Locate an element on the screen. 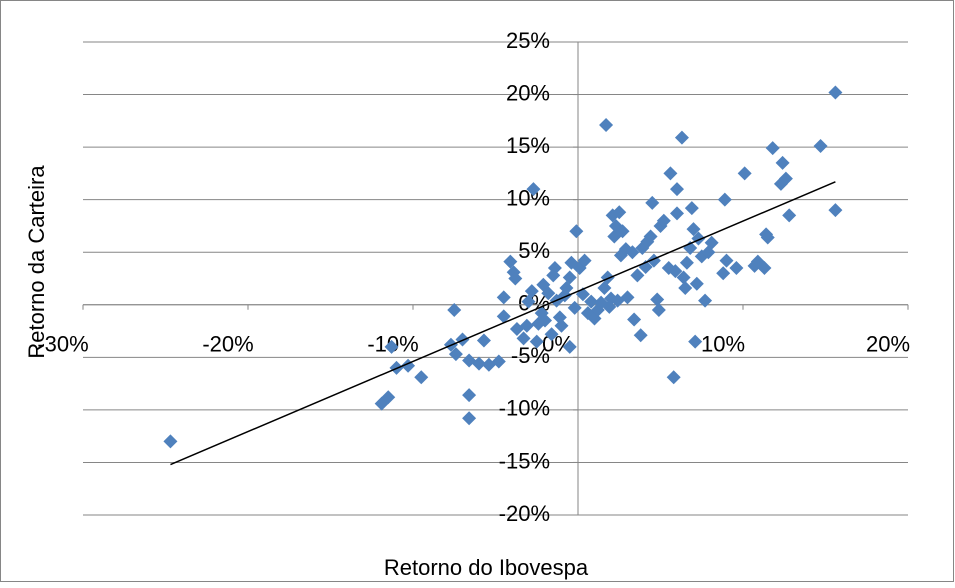 The image size is (955, 588). x-tick-label: 20% is located at coordinates (888, 344).